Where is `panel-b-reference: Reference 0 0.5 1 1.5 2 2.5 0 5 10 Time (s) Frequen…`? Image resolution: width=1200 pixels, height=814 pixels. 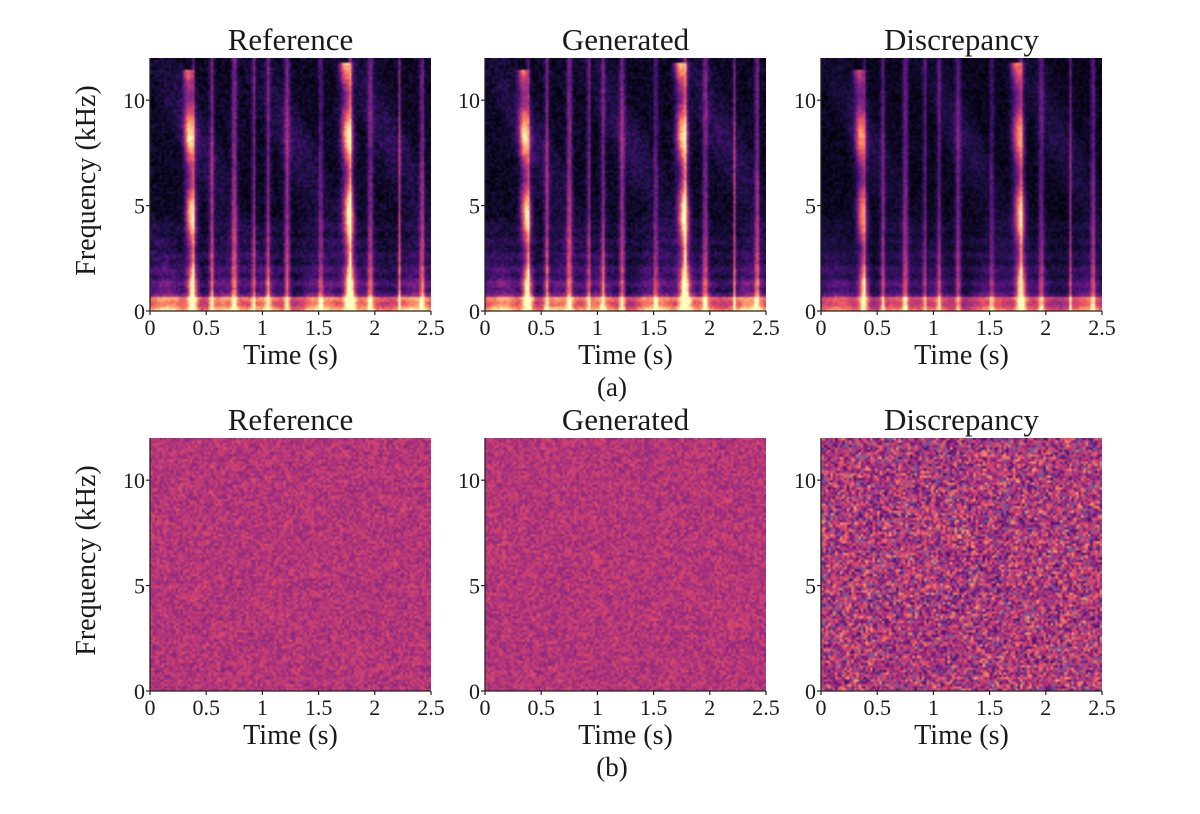
panel-b-reference: Reference 0 0.5 1 1.5 2 2.5 0 5 10 Time (s) Frequen… is located at coordinates (258, 576).